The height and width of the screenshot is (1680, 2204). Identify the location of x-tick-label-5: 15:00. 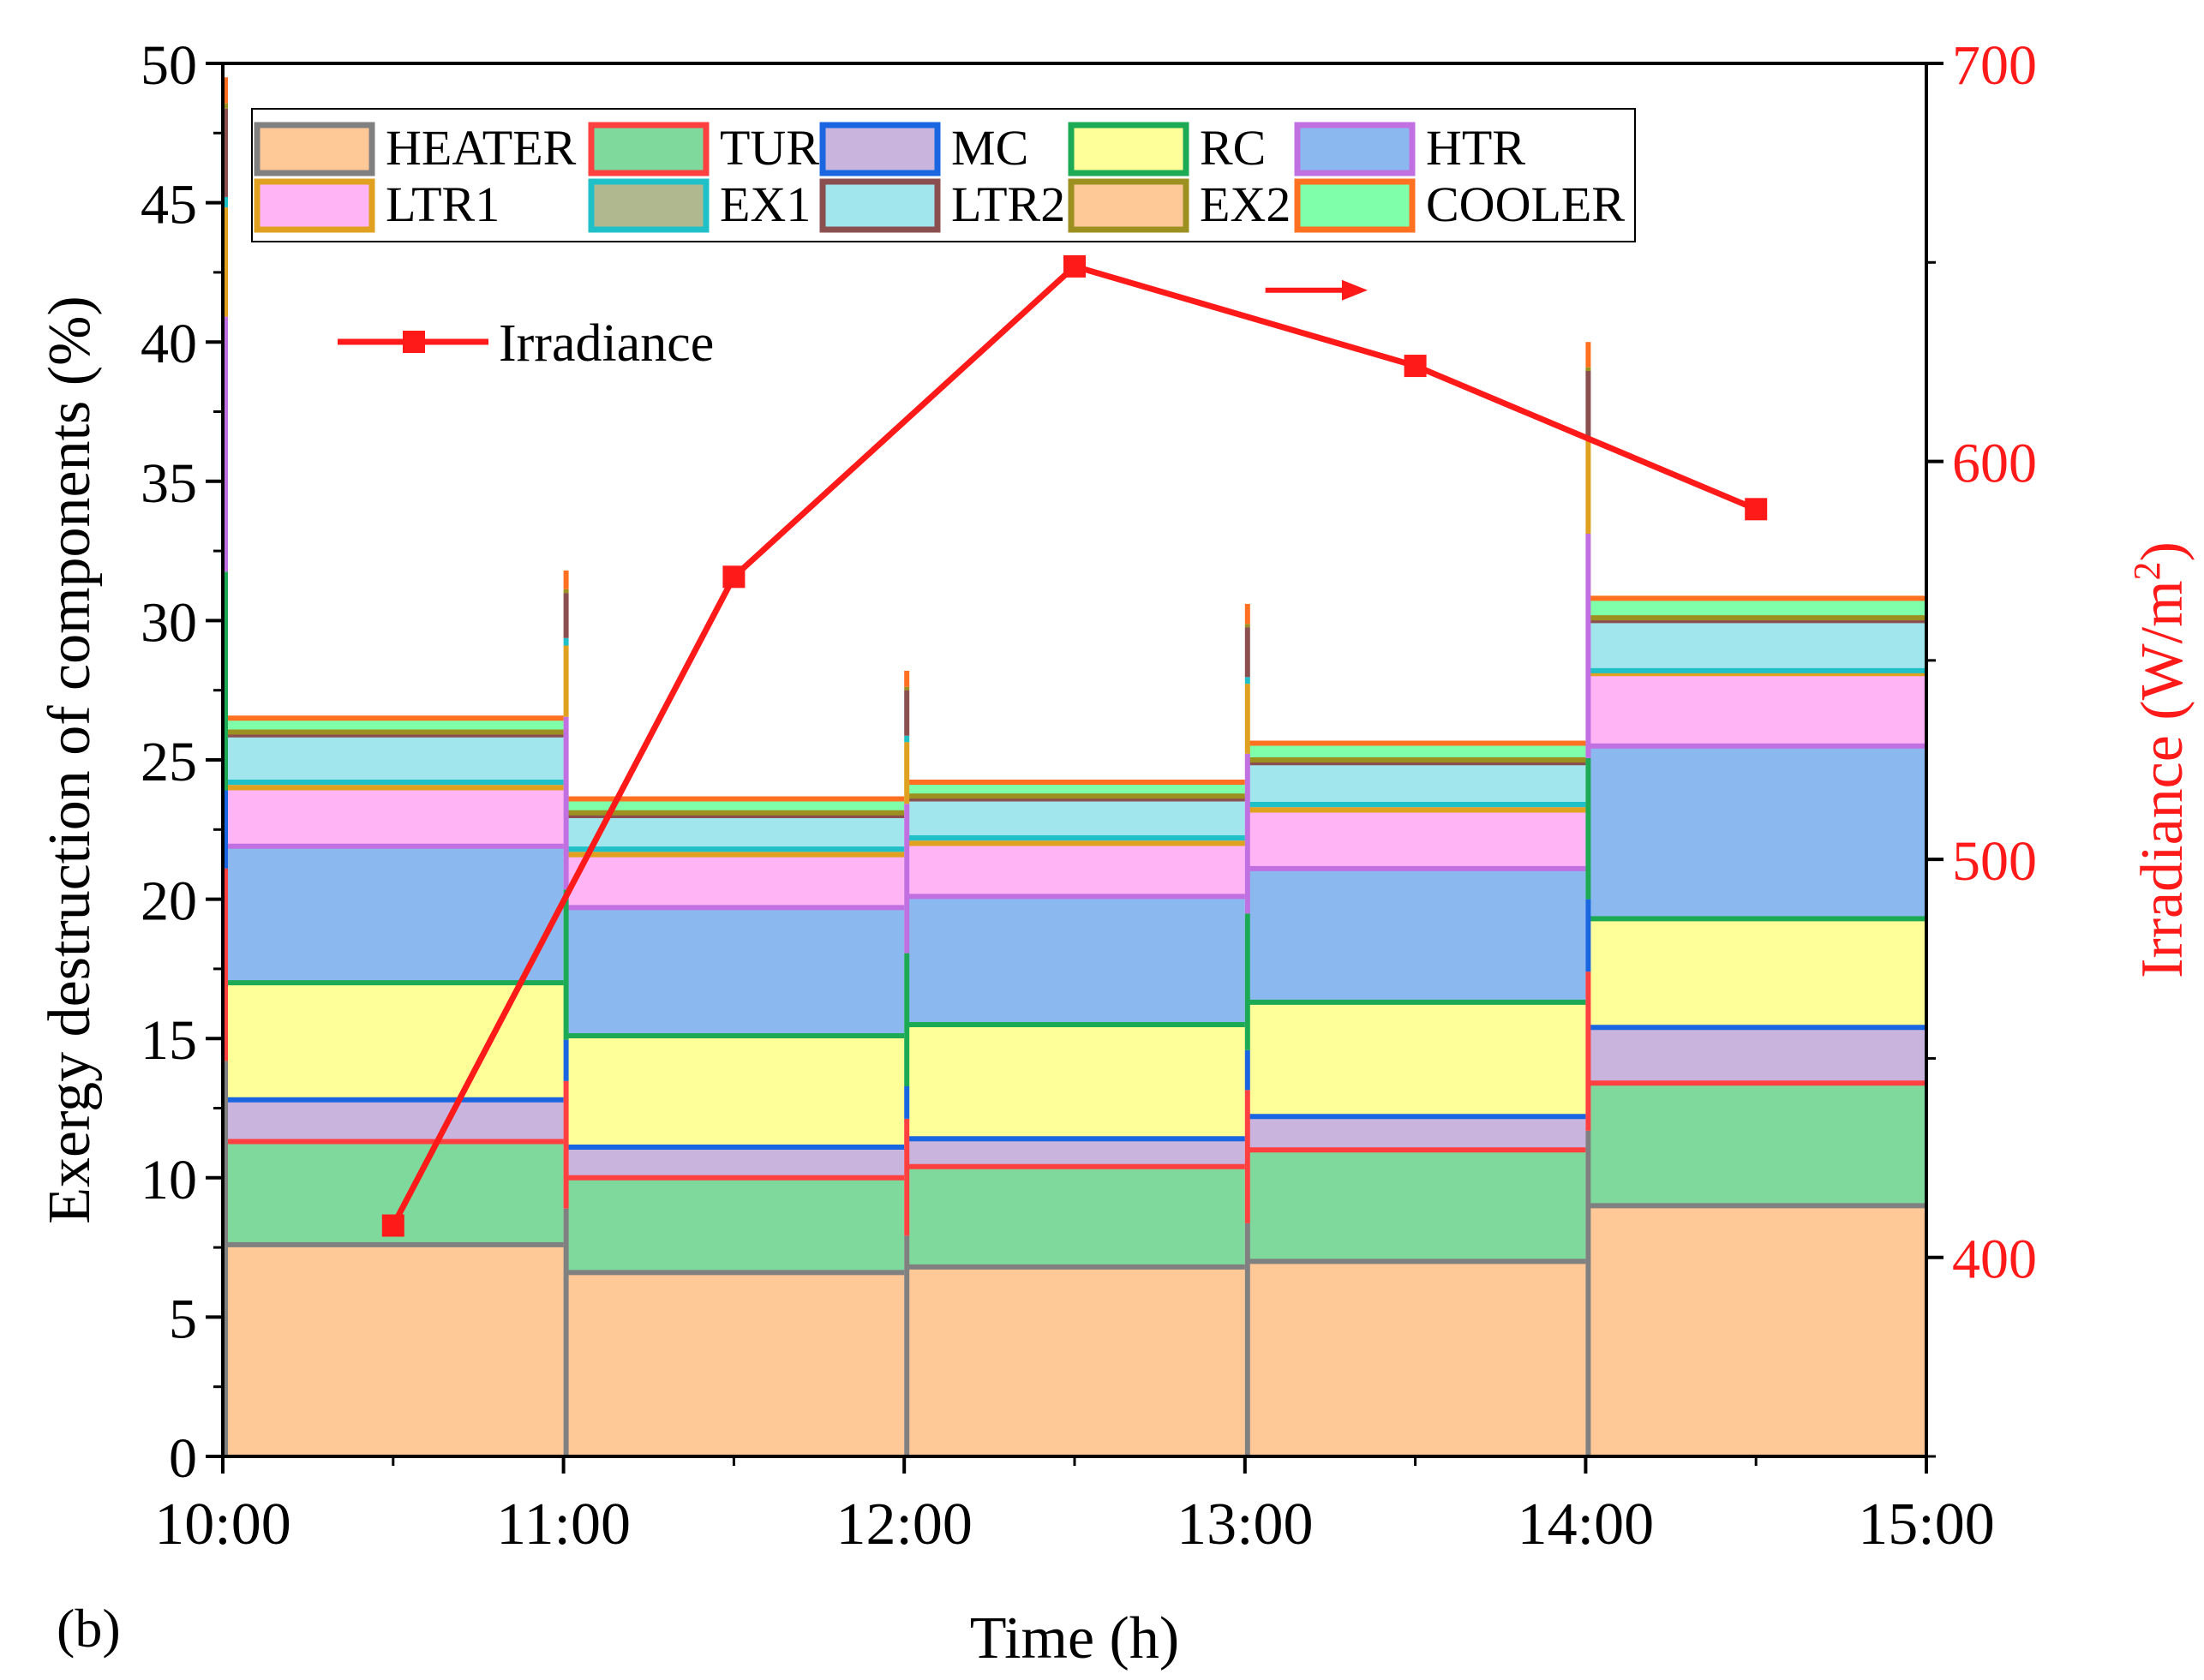
(1926, 1524).